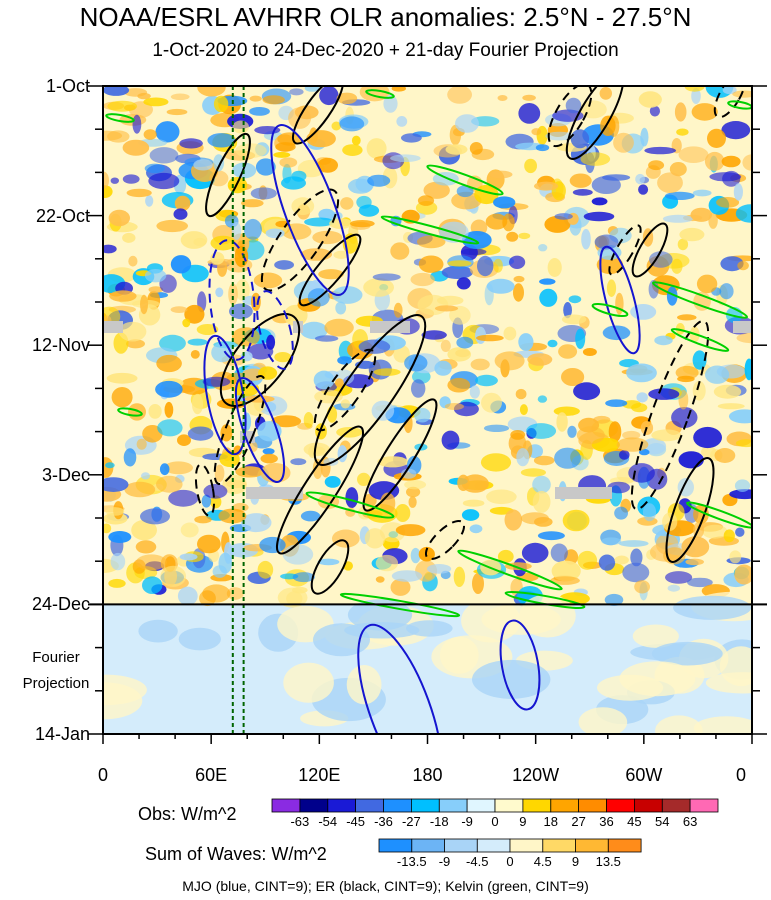  What do you see at coordinates (644, 775) in the screenshot?
I see `x-tick-label: 60W` at bounding box center [644, 775].